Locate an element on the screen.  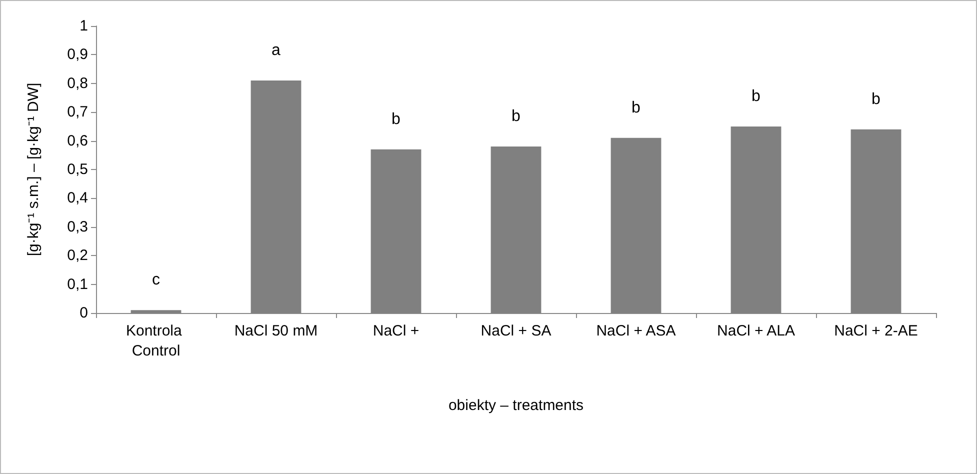
y-tick-label: 0 is located at coordinates (84, 313).